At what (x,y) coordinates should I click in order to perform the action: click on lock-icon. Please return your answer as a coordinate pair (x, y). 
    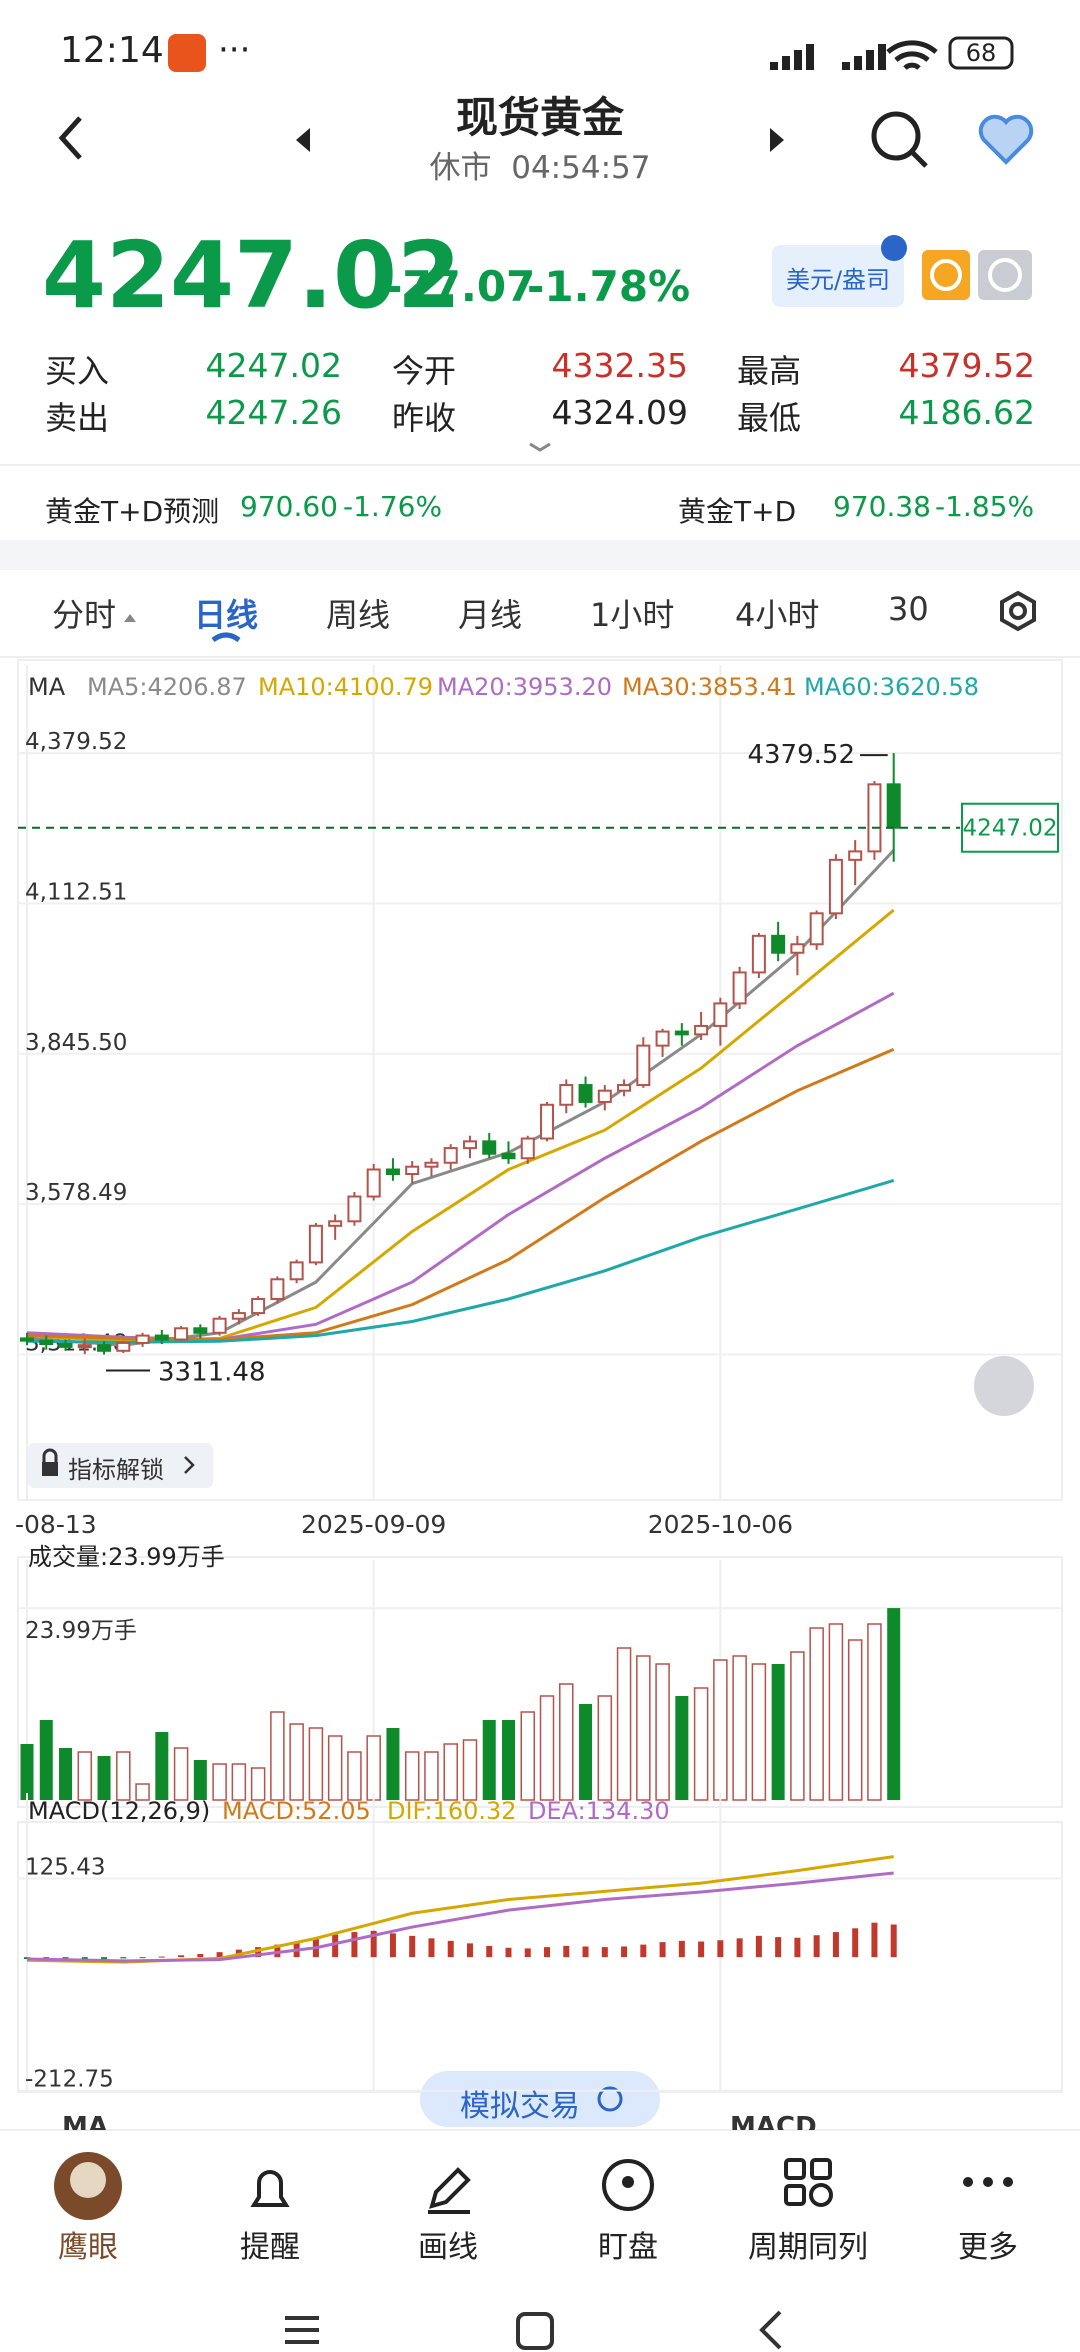
    Looking at the image, I should click on (50, 1455).